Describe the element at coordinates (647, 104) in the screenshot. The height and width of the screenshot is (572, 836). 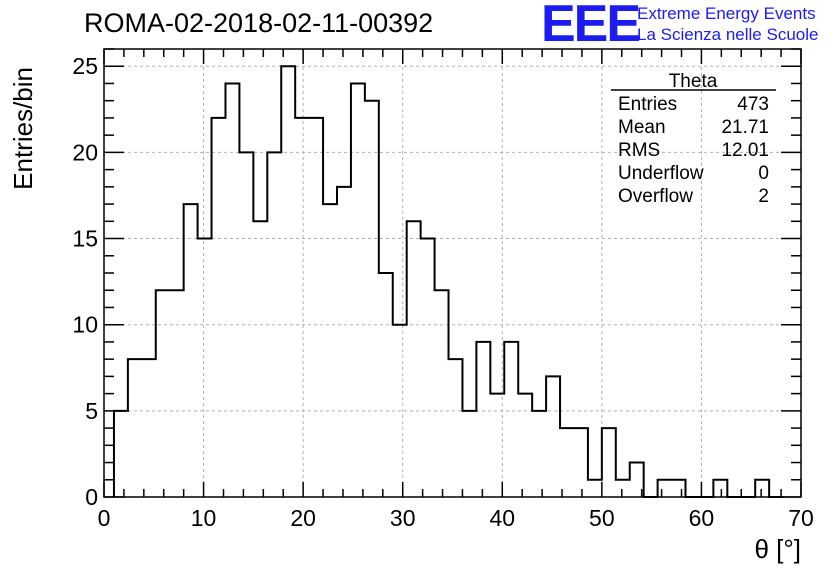
I see `stats-row-label: Entries` at that location.